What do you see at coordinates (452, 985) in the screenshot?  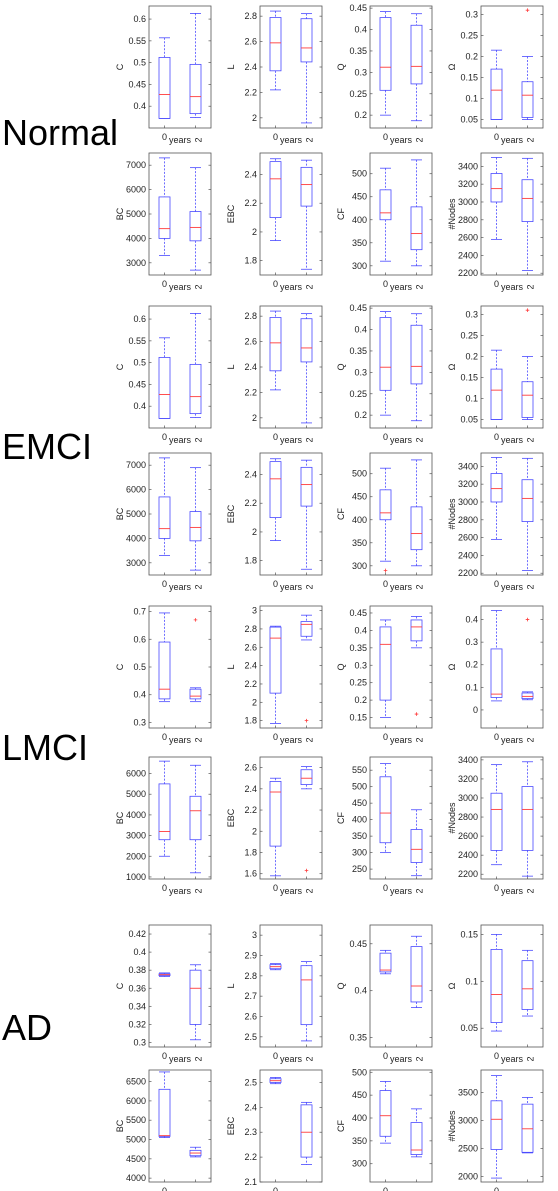 I see `y-axis-label: Ω` at bounding box center [452, 985].